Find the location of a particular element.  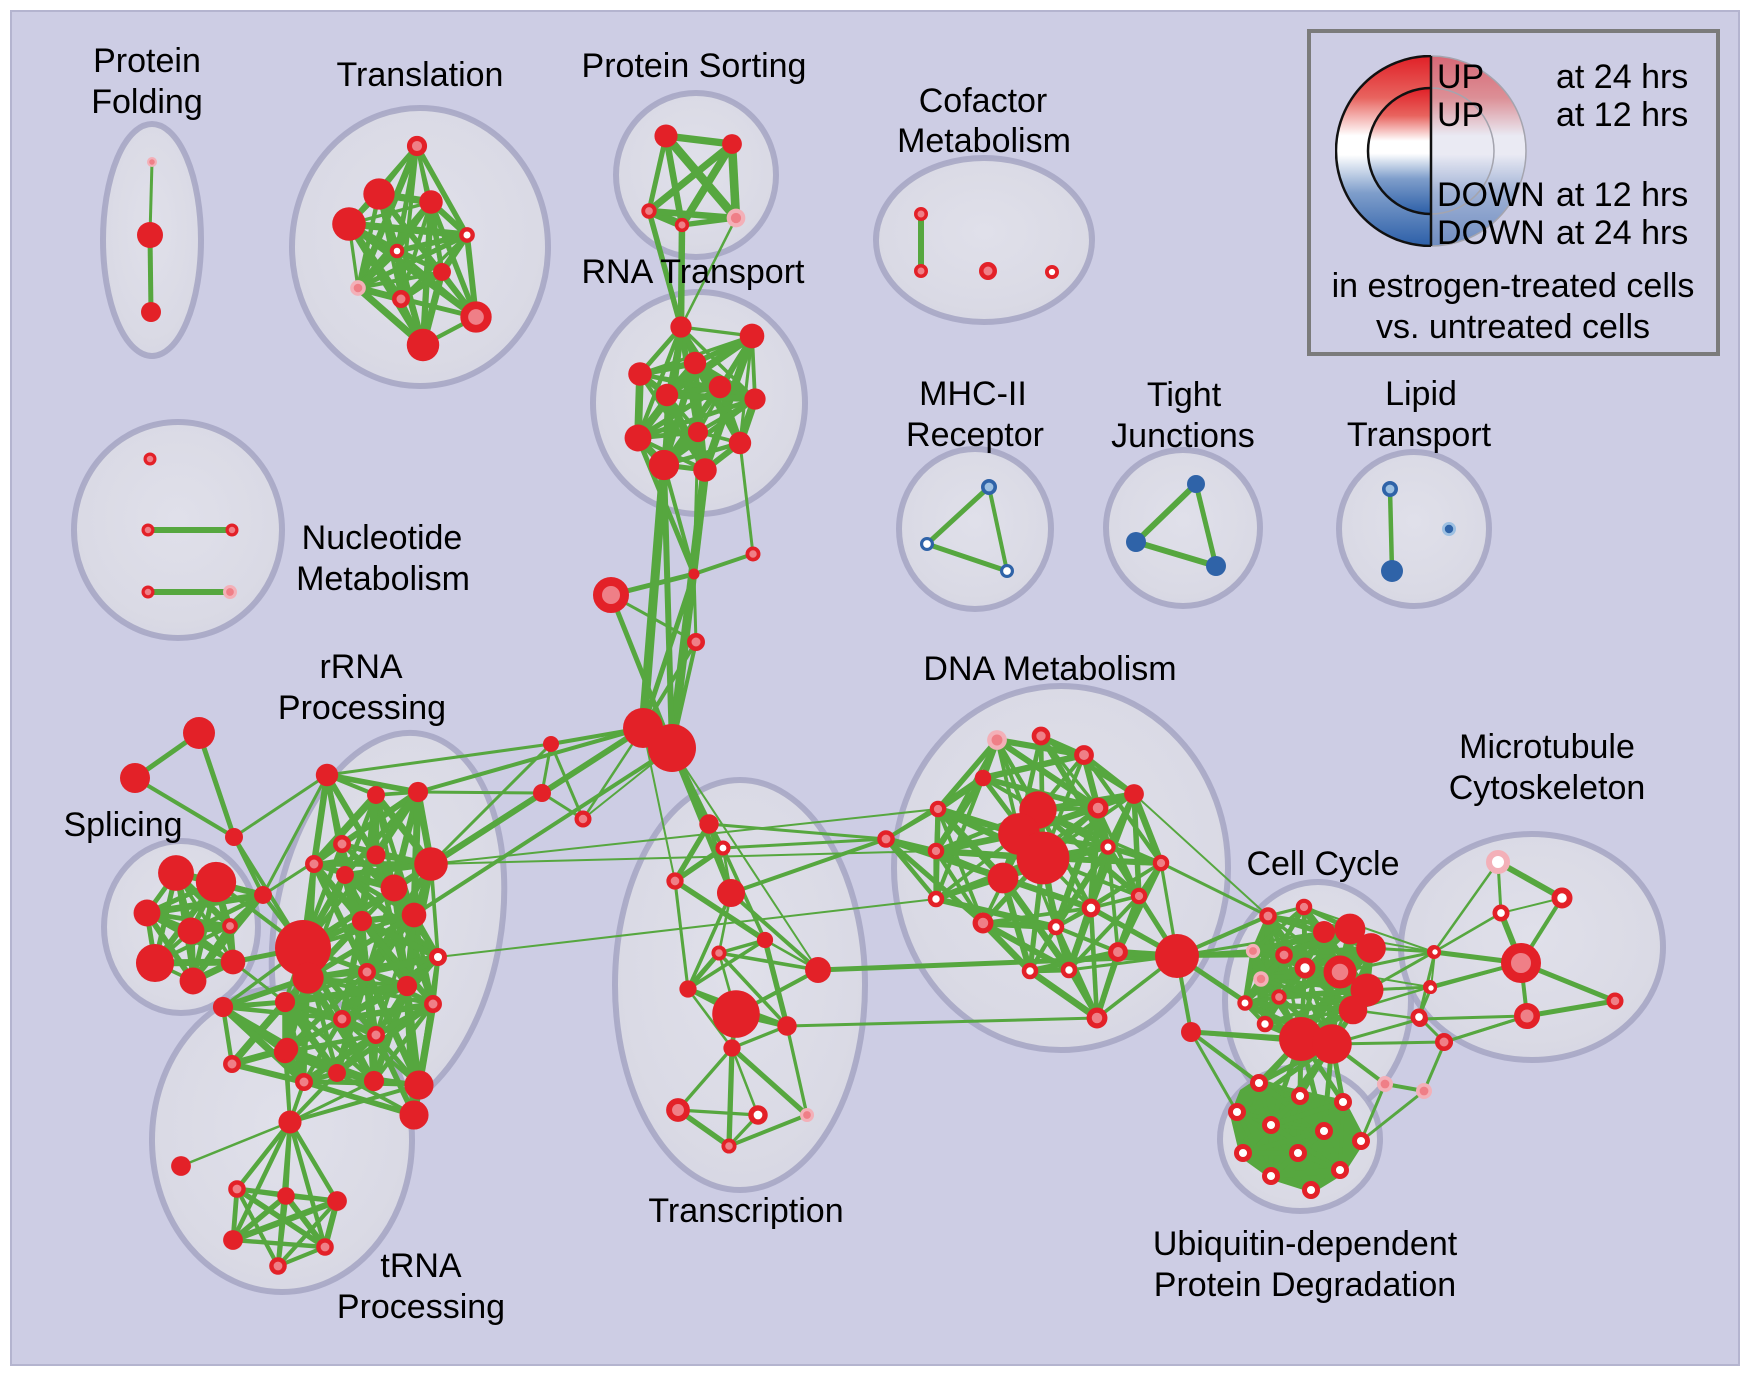

svg-text: Ubiquitin-dependent is located at coordinates (1305, 1244).